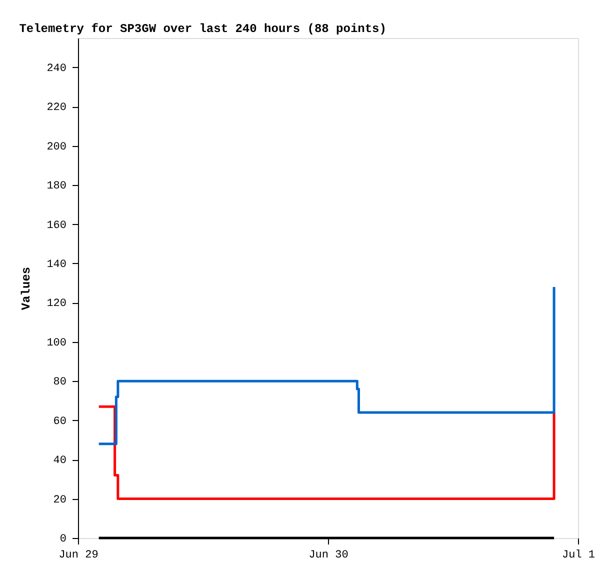 The image size is (615, 579). Describe the element at coordinates (56, 147) in the screenshot. I see `y-tick-label: 200` at that location.